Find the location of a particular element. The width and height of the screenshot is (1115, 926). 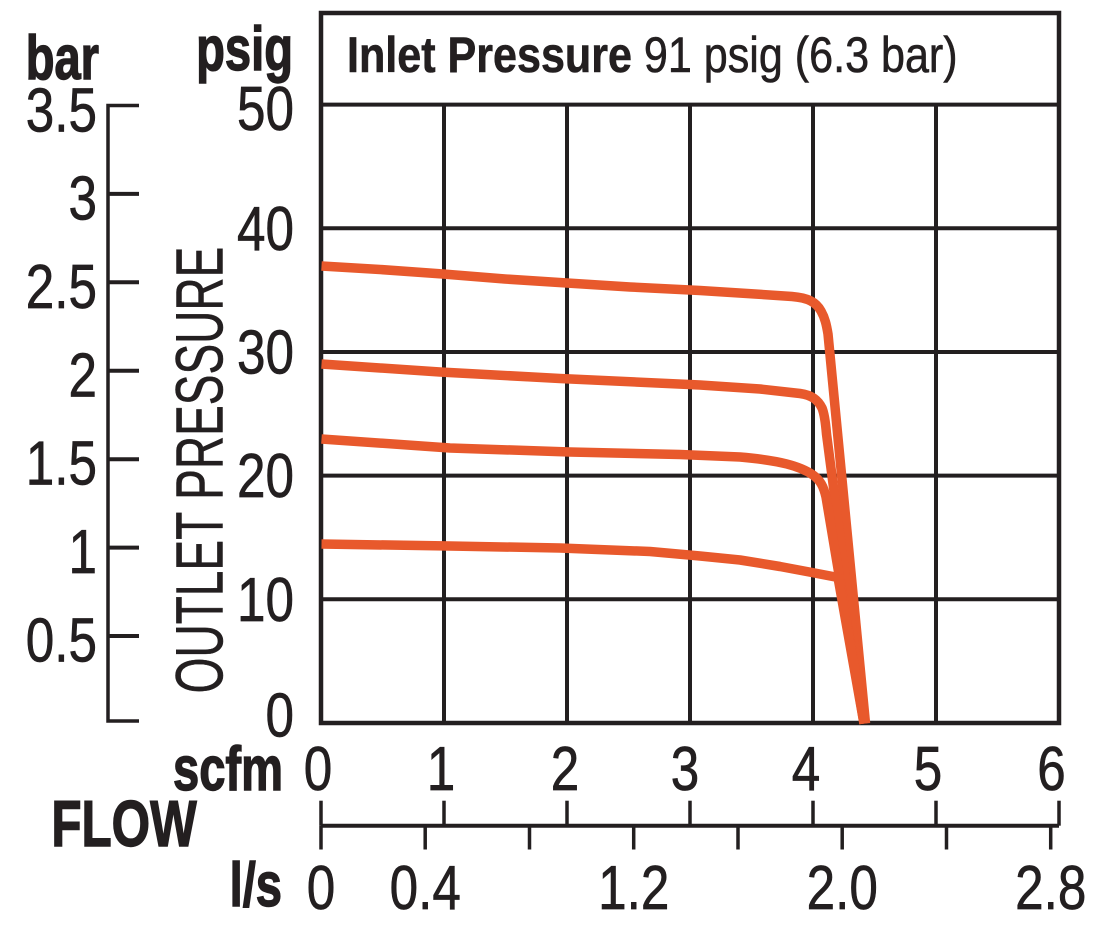

svg-text:Inlet Pressure 91 psig (6.3 ba: Inlet Pressure 91 psig (6.3 bar) is located at coordinates (652, 55).